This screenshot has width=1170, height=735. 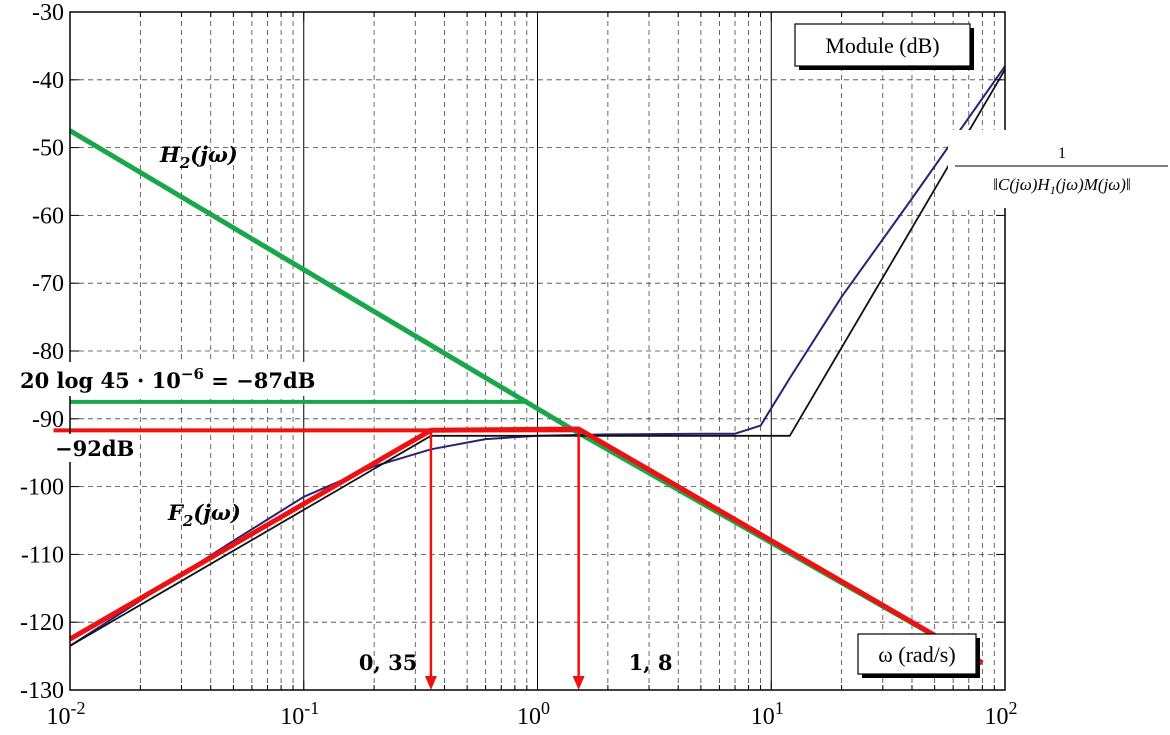 What do you see at coordinates (66, 714) in the screenshot?
I see `x-tick-label: 10⁻²` at bounding box center [66, 714].